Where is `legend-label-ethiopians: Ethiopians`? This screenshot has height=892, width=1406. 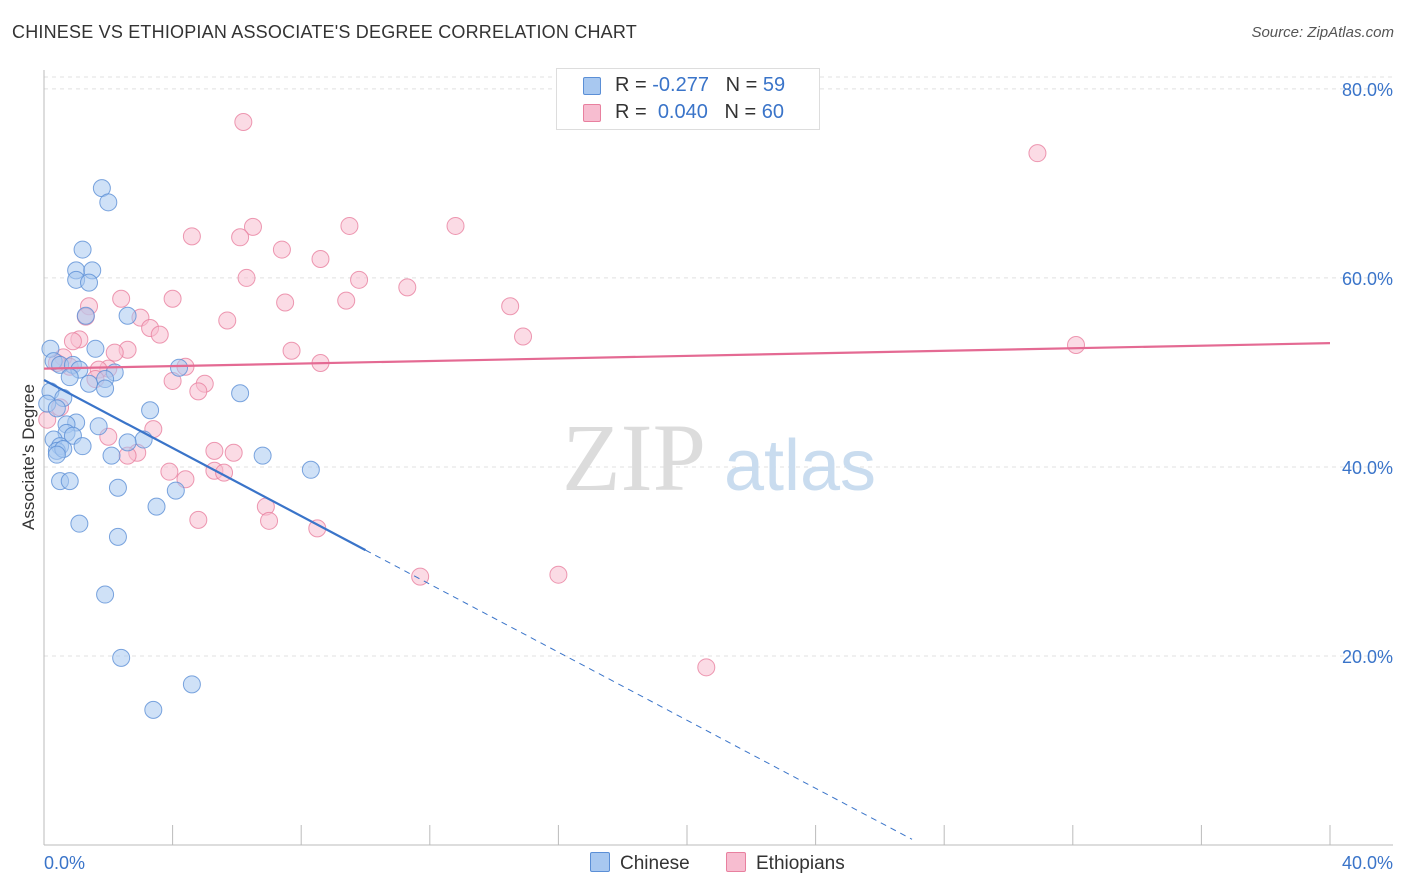 legend-label-ethiopians: Ethiopians is located at coordinates (800, 863).